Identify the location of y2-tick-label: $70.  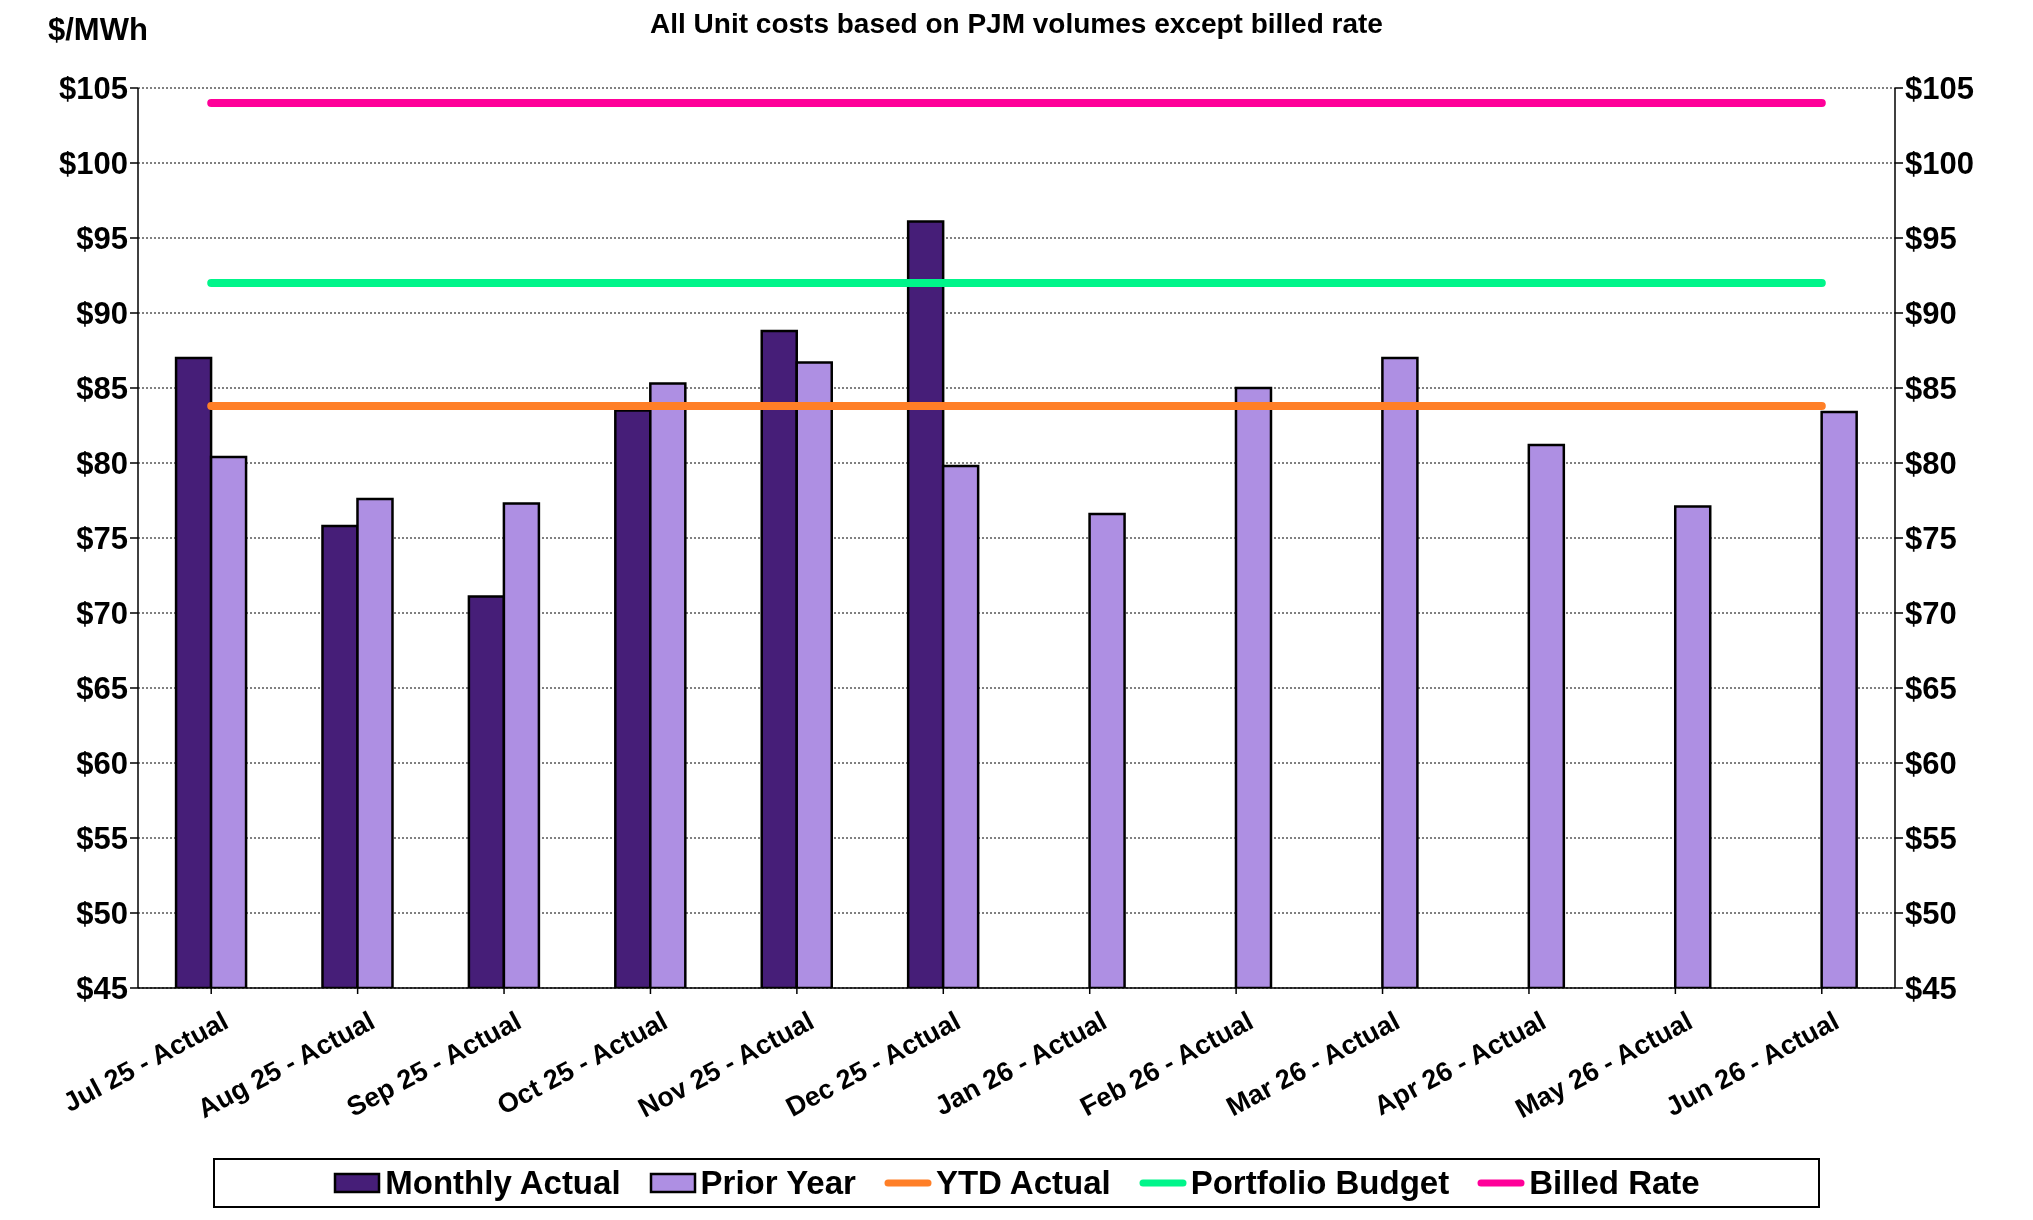
(1931, 614).